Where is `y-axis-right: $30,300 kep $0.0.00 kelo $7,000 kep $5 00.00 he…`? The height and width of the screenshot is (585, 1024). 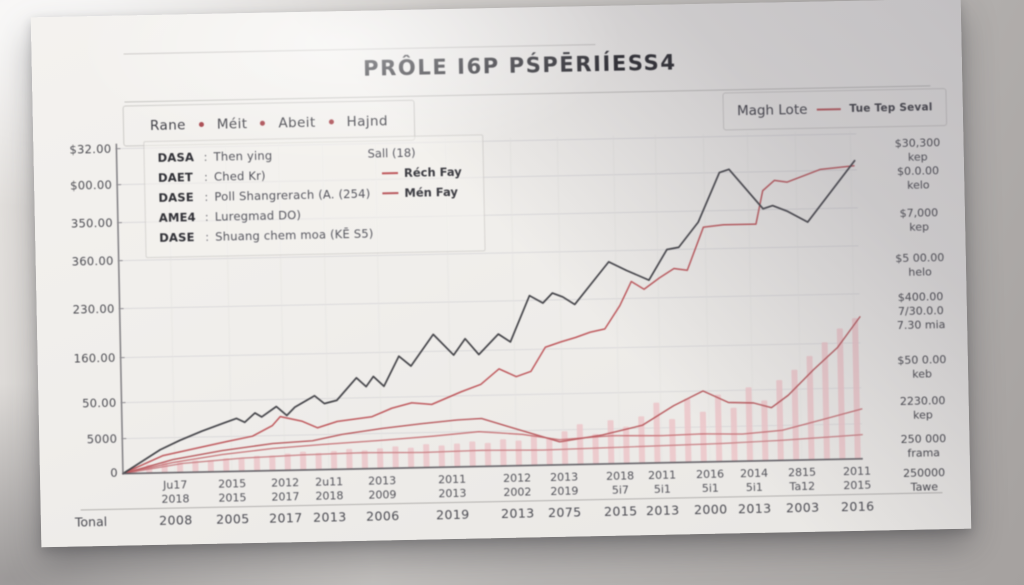 y-axis-right: $30,300 kep $0.0.00 kelo $7,000 kep $5 00.00 he… is located at coordinates (920, 265).